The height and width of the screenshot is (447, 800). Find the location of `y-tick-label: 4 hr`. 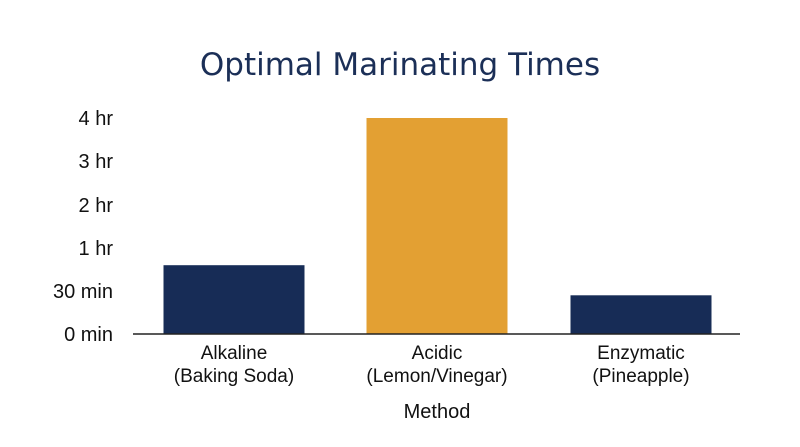

y-tick-label: 4 hr is located at coordinates (96, 119).